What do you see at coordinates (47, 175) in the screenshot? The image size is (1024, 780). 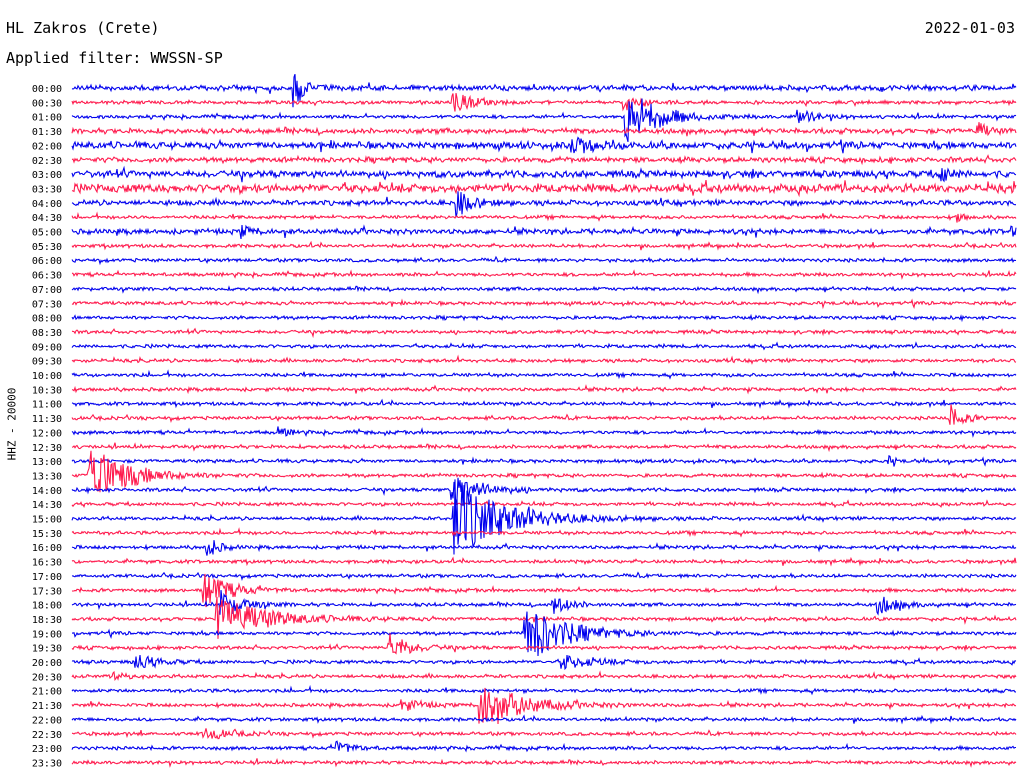 I see `row-time-label: 03:00` at bounding box center [47, 175].